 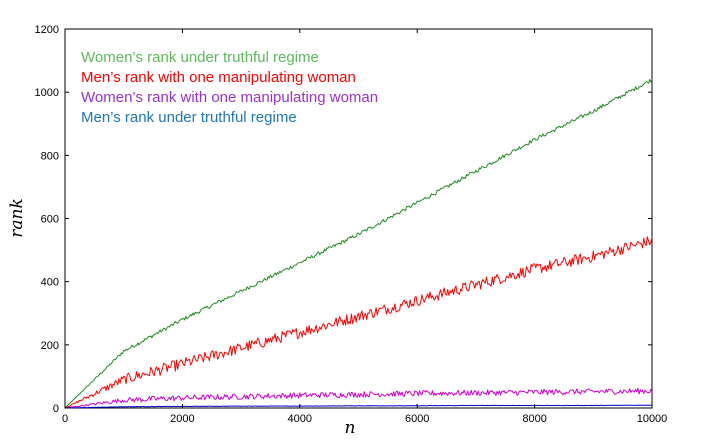 What do you see at coordinates (229, 97) in the screenshot?
I see `legend-entry-3: Women’s rank with one manipulating woman` at bounding box center [229, 97].